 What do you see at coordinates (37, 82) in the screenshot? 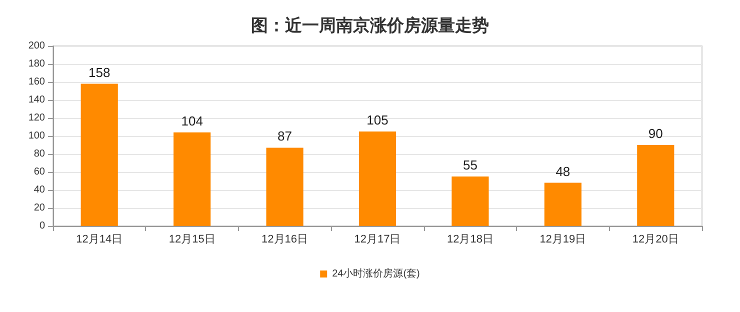
I see `y-tick-label: 160` at bounding box center [37, 82].